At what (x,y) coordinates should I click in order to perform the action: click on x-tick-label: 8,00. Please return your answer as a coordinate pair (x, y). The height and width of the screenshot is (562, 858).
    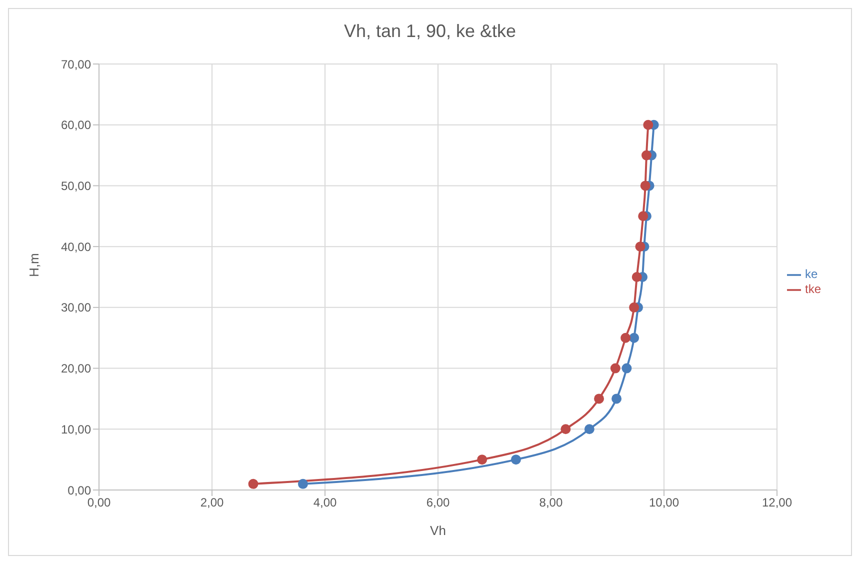
    Looking at the image, I should click on (551, 503).